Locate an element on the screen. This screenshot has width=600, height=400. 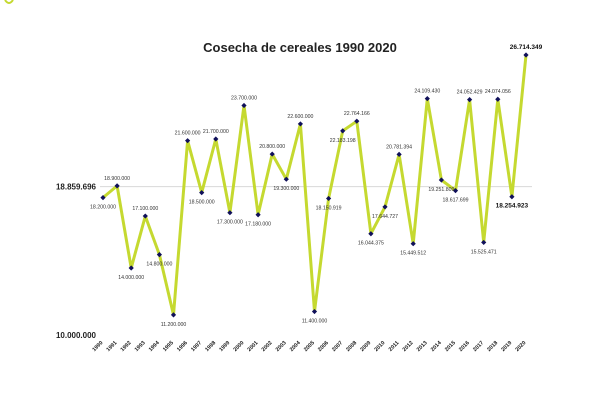
x-tick-label: 2017 is located at coordinates (478, 346).